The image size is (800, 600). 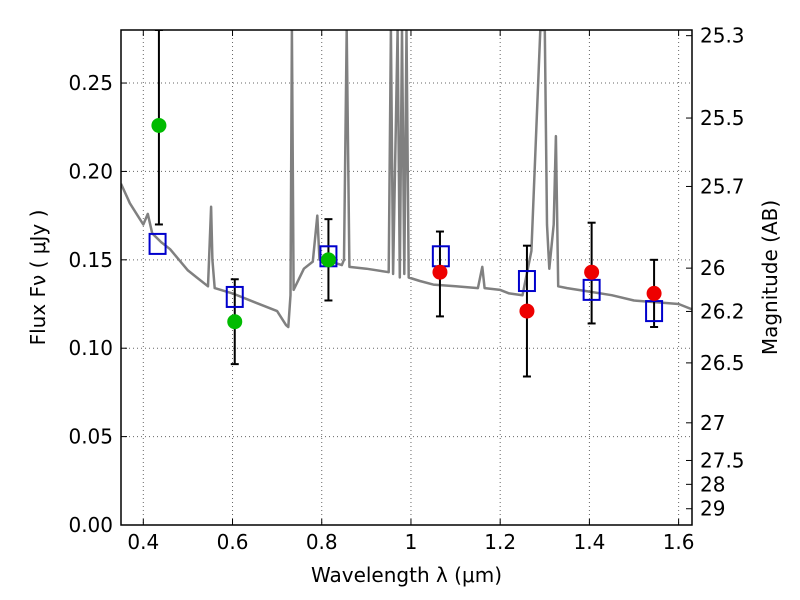 I want to click on x-axis-title: Wavelength λ (μm), so click(x=406, y=575).